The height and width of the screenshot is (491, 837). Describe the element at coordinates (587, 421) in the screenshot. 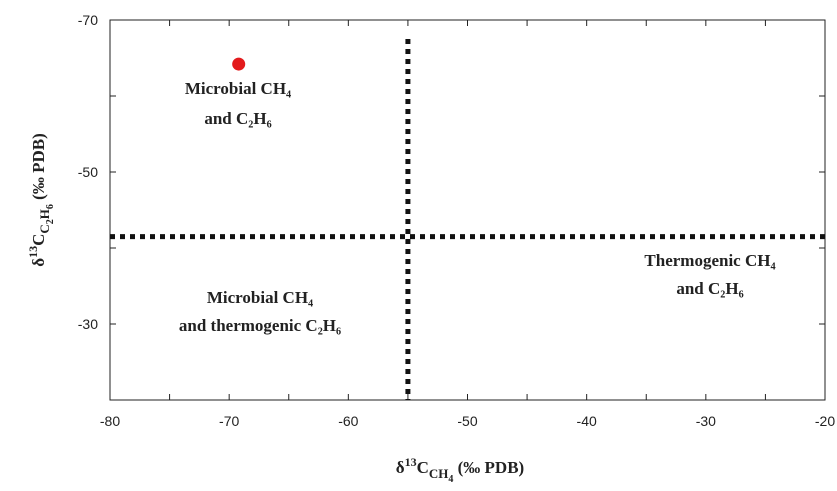

I see `x-tick-label: -40` at that location.